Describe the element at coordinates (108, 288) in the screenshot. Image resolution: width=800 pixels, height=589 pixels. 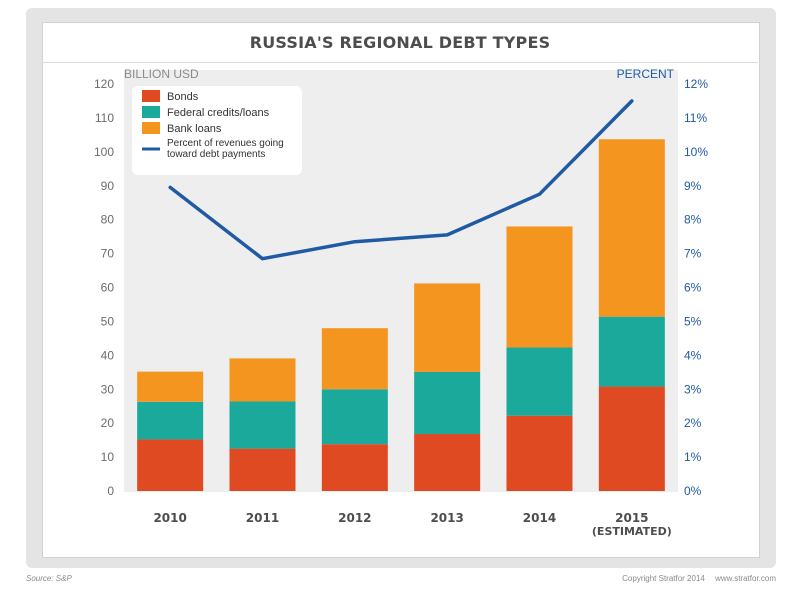
I see `y-left-tick-label: 60` at that location.